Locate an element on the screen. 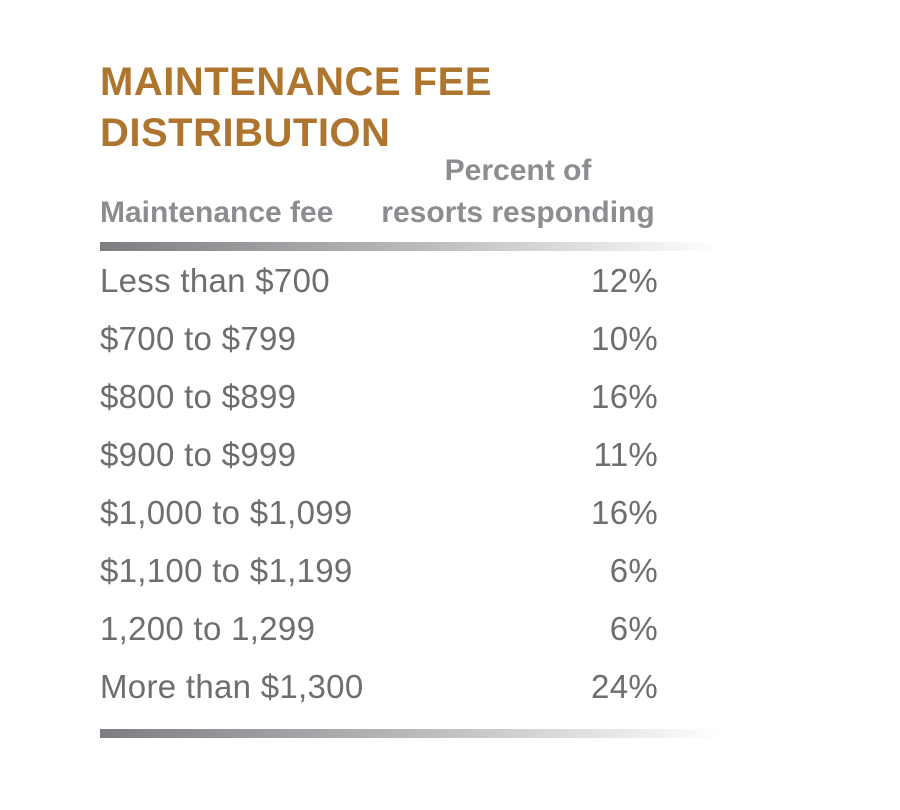 This screenshot has height=810, width=900. table-row: $1,000 to $1,099 16% is located at coordinates (379, 513).